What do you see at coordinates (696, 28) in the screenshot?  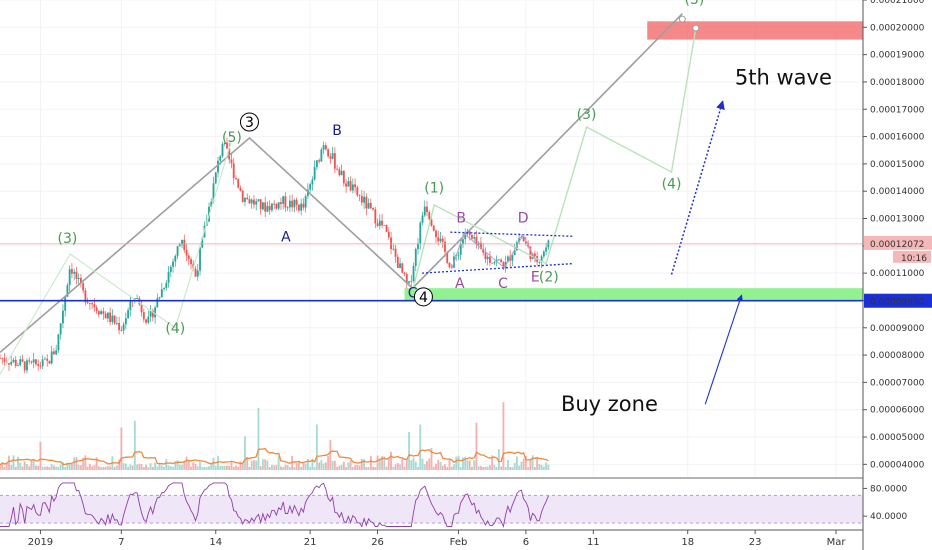 I see `wave-5-sub-dot` at bounding box center [696, 28].